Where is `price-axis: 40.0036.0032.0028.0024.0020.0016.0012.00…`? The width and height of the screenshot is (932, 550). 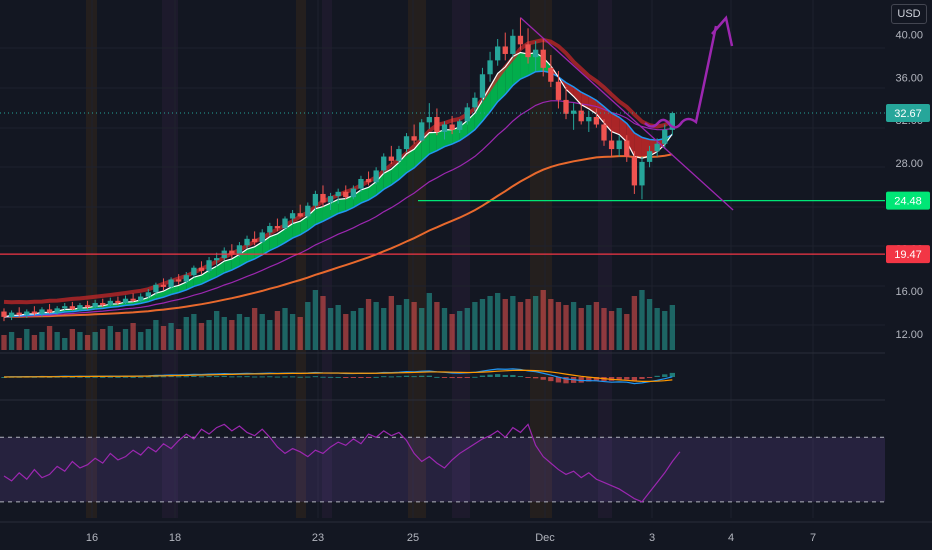 price-axis: 40.0036.0032.0028.0024.0020.0016.0012.00… is located at coordinates (908, 275).